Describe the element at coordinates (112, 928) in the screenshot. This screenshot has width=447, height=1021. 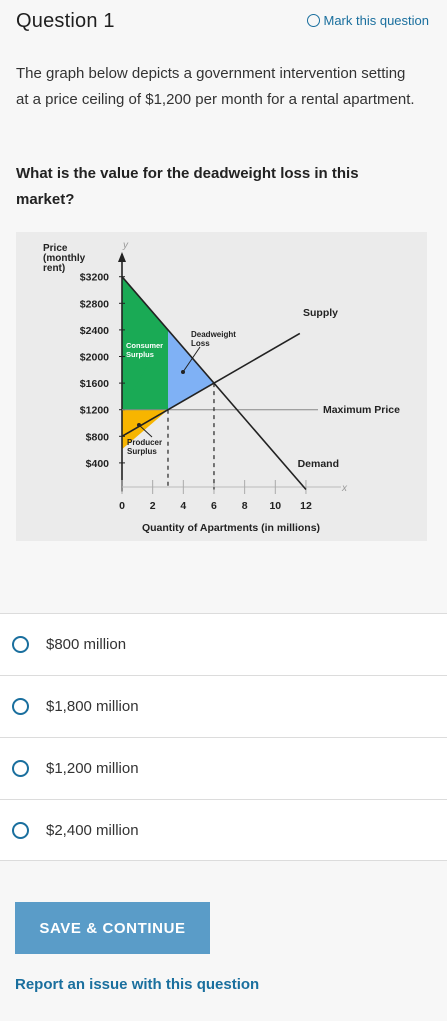
I see `save-continue-button: SAVE & CONTINUE` at that location.